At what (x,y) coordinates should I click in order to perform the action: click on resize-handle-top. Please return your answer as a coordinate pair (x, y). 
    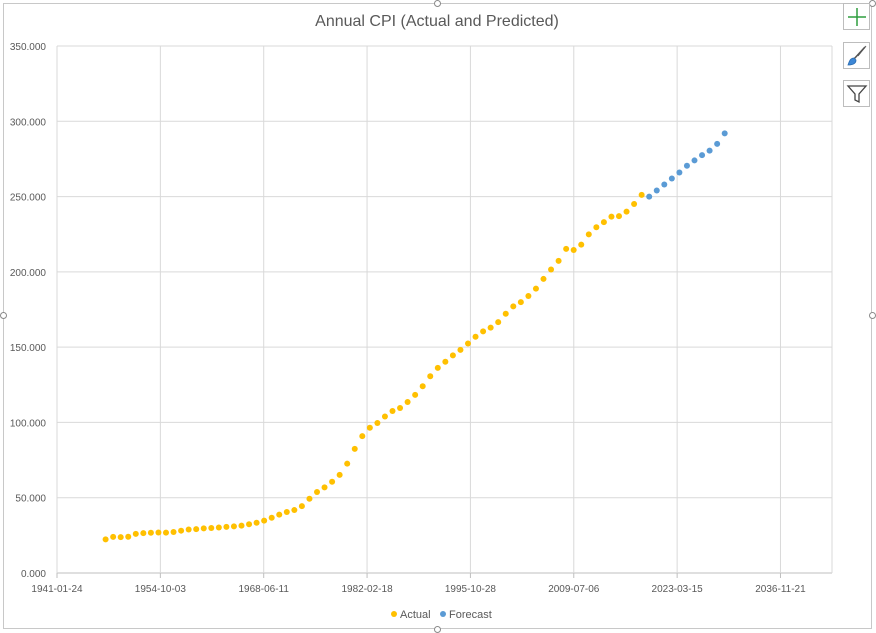
    Looking at the image, I should click on (437, 3).